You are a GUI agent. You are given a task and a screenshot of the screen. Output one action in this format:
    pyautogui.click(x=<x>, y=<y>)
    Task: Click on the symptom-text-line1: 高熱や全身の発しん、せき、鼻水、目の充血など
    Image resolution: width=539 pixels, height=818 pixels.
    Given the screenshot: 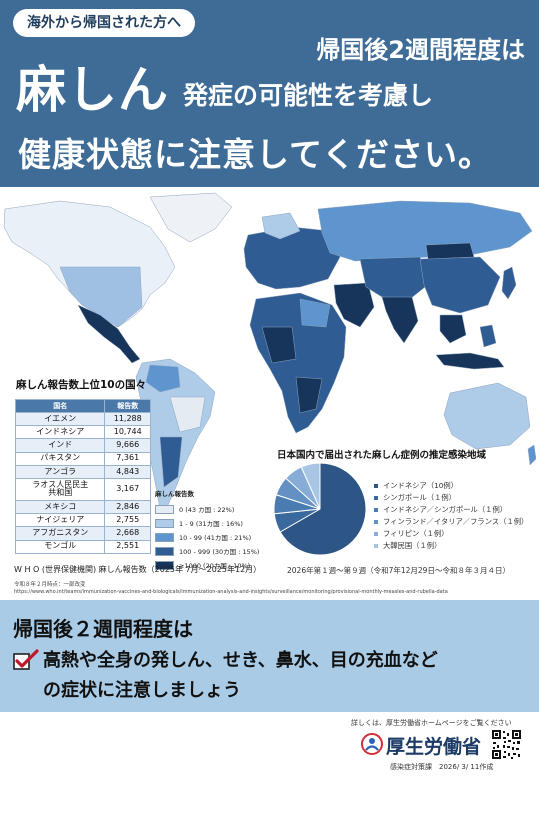 What is the action you would take?
    pyautogui.click(x=240, y=660)
    